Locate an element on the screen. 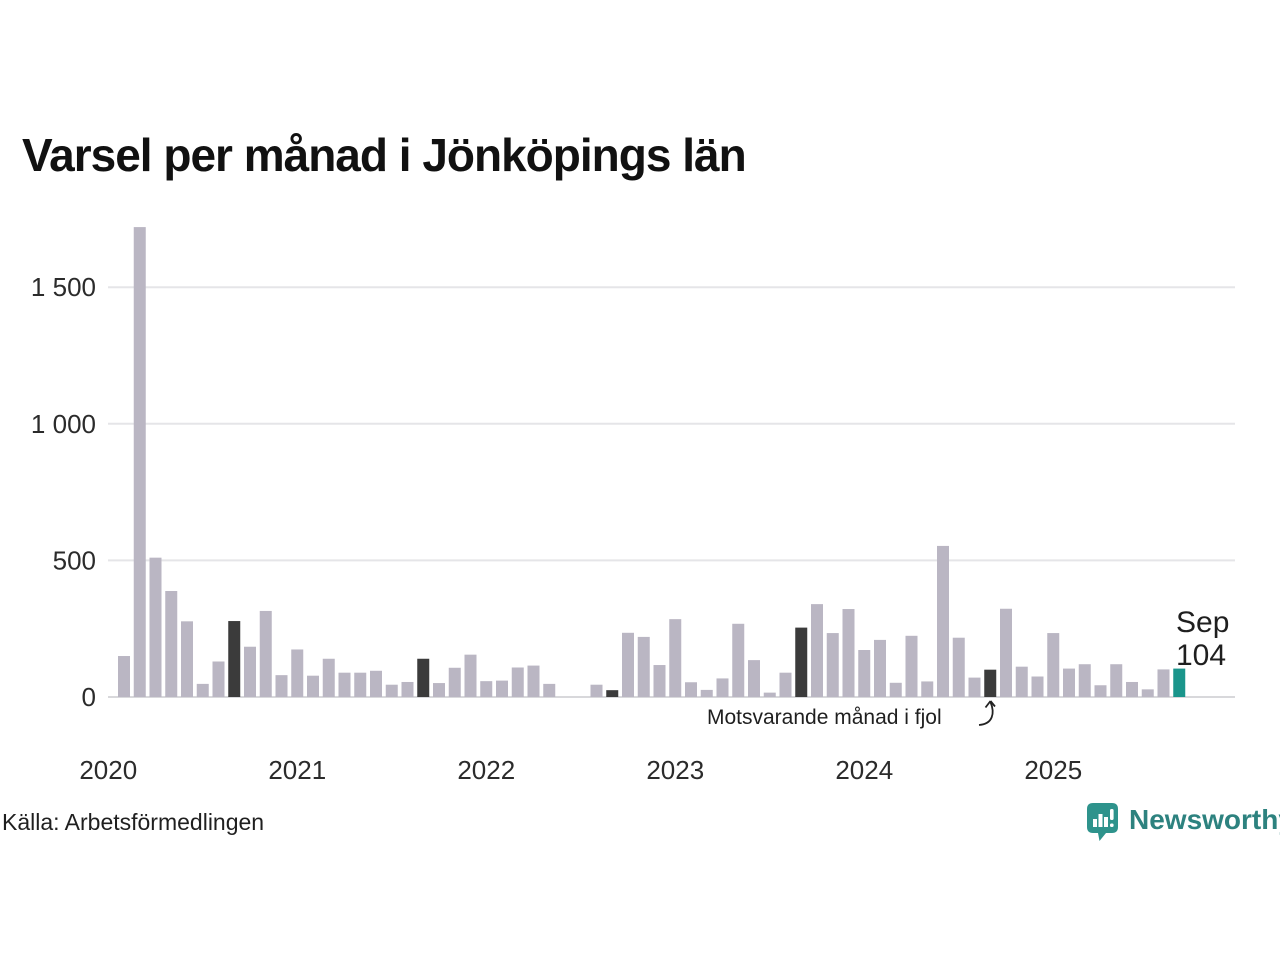  x-year-label-2022: 2022 is located at coordinates (486, 770).